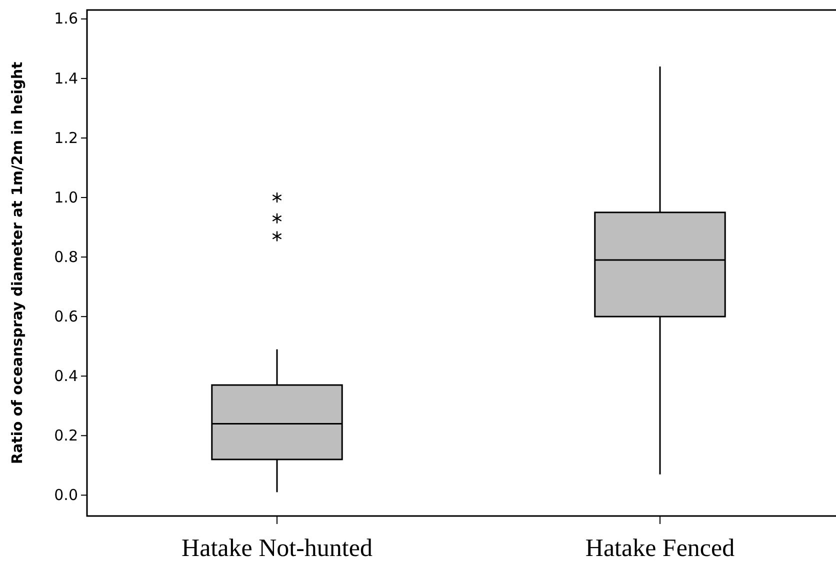 The width and height of the screenshot is (836, 571). What do you see at coordinates (660, 548) in the screenshot?
I see `x-tick-label: Hatake Fenced` at bounding box center [660, 548].